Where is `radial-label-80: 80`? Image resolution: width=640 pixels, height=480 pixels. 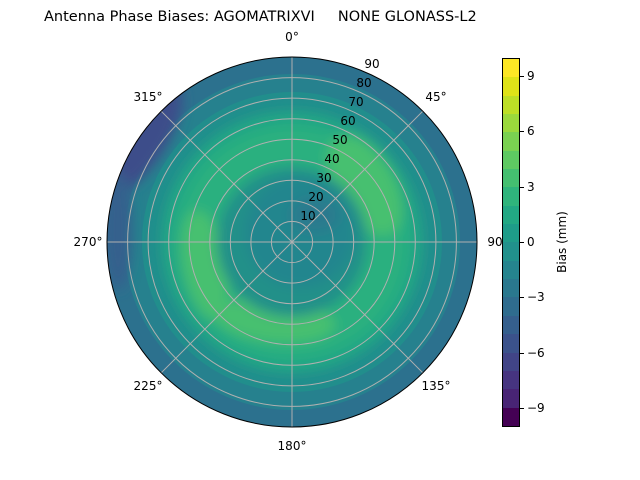
radial-label-80: 80 is located at coordinates (364, 83).